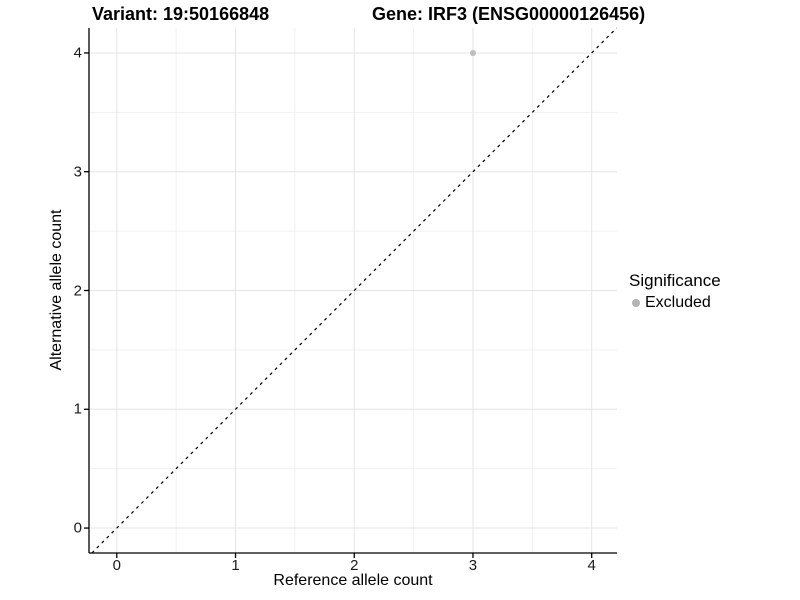  I want to click on y-tick-label: 2, so click(77, 290).